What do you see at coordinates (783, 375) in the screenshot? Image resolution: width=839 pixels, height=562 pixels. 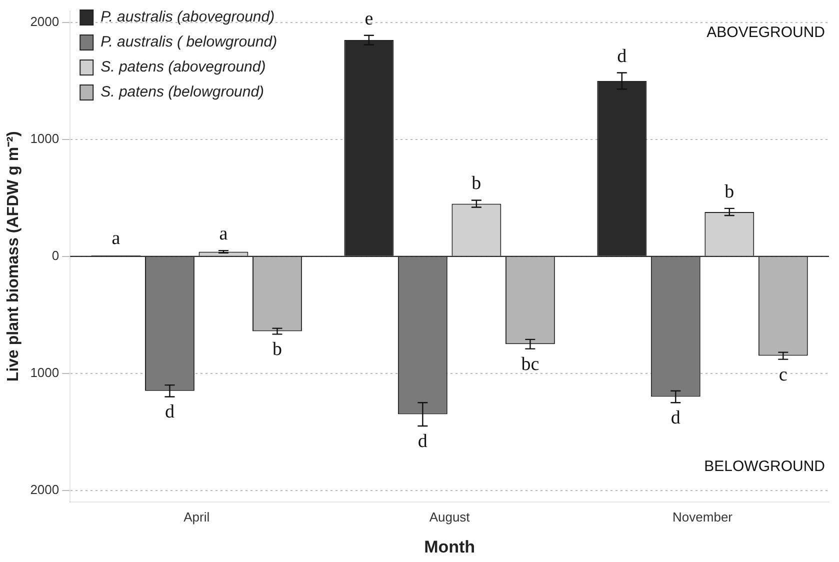 I see `data-label: c` at bounding box center [783, 375].